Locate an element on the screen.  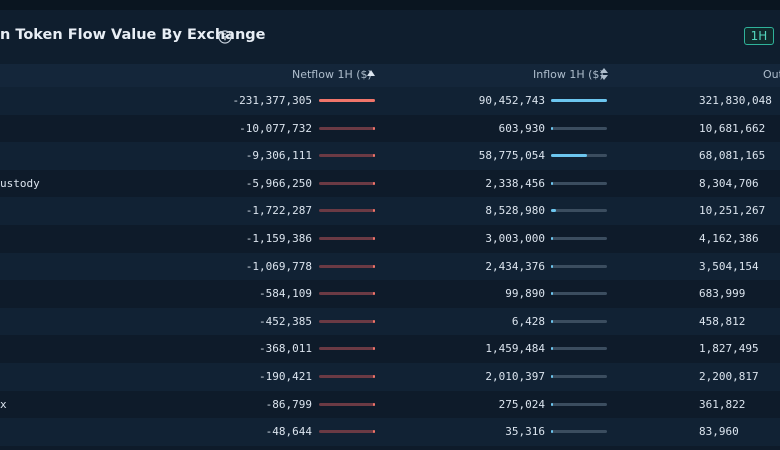
panel-header is located at coordinates (390, 37).